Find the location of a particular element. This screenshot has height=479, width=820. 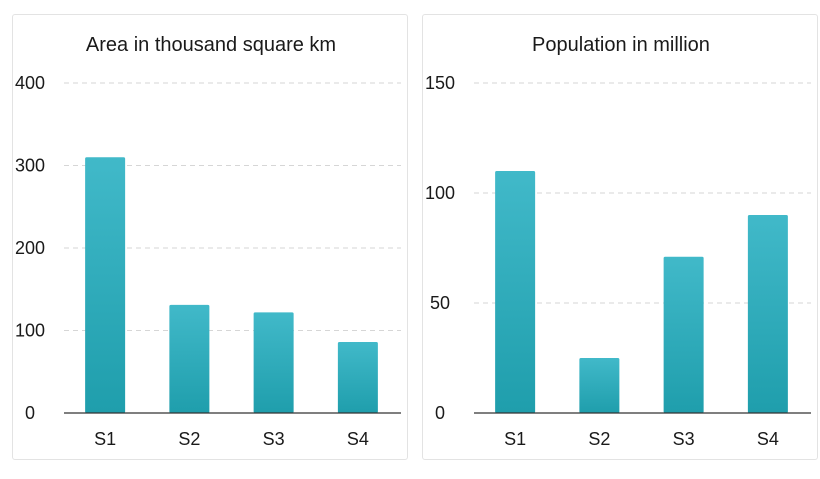

y-tick-label: 300 is located at coordinates (30, 166).